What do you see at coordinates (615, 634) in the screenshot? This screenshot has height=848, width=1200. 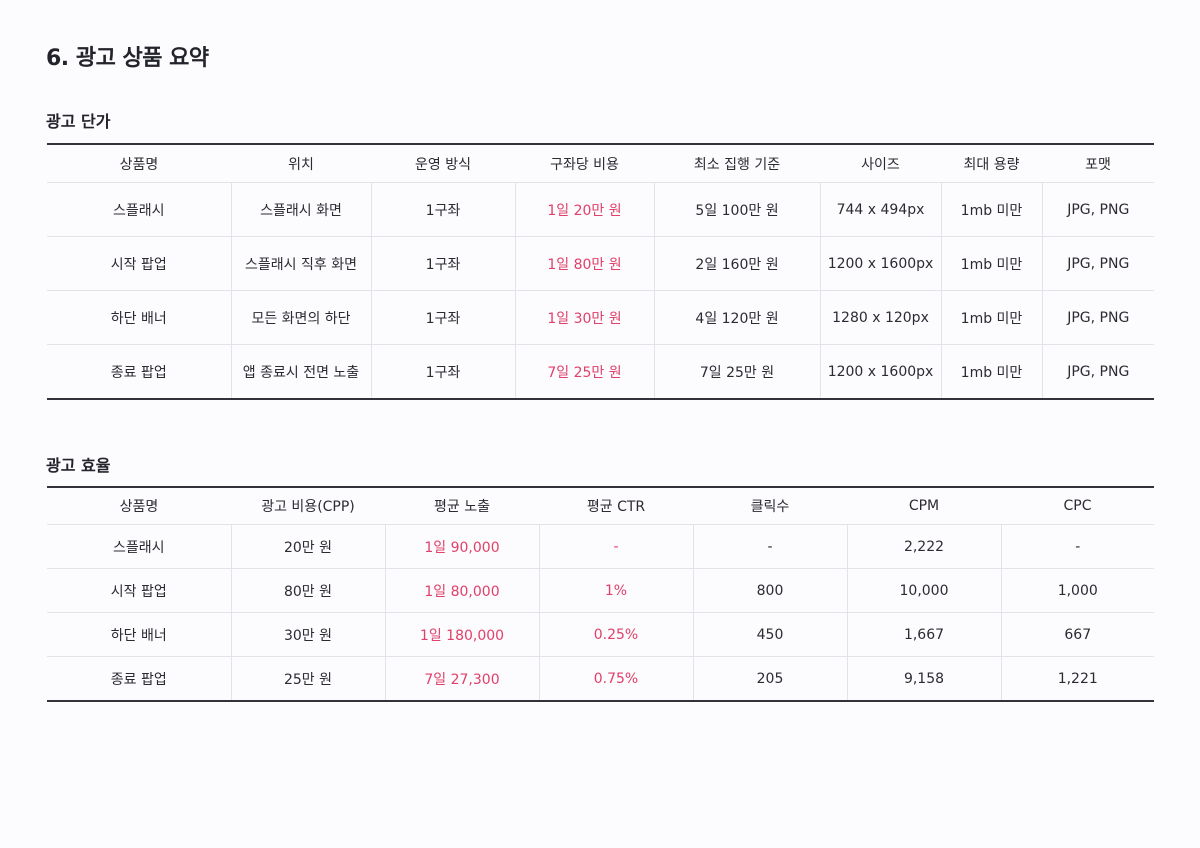 I see `cell-avg-ctr: 0.25%` at bounding box center [615, 634].